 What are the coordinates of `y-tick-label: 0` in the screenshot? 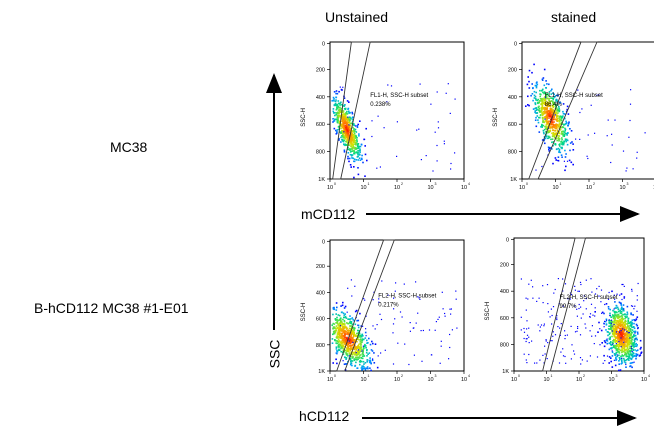 It's located at (323, 44).